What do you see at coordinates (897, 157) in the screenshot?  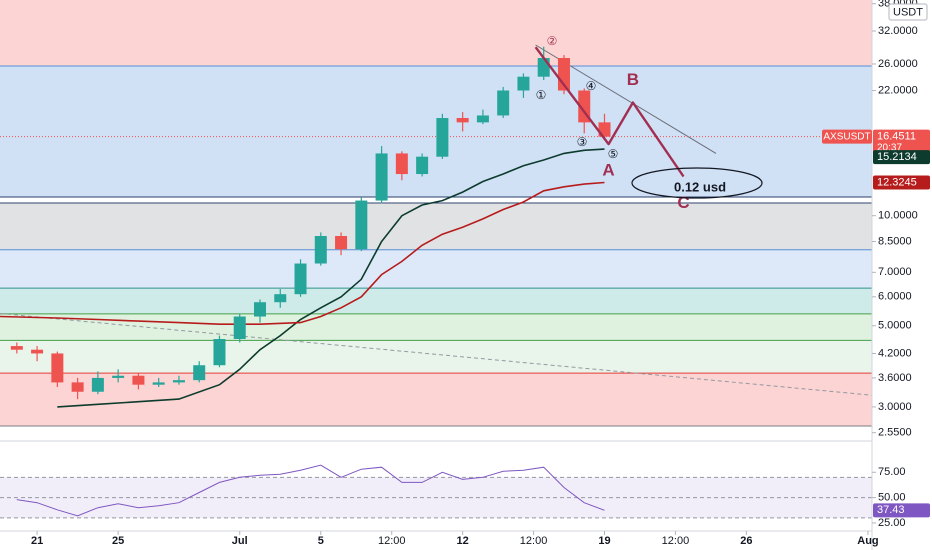 I see `ma-value: 15.2134` at bounding box center [897, 157].